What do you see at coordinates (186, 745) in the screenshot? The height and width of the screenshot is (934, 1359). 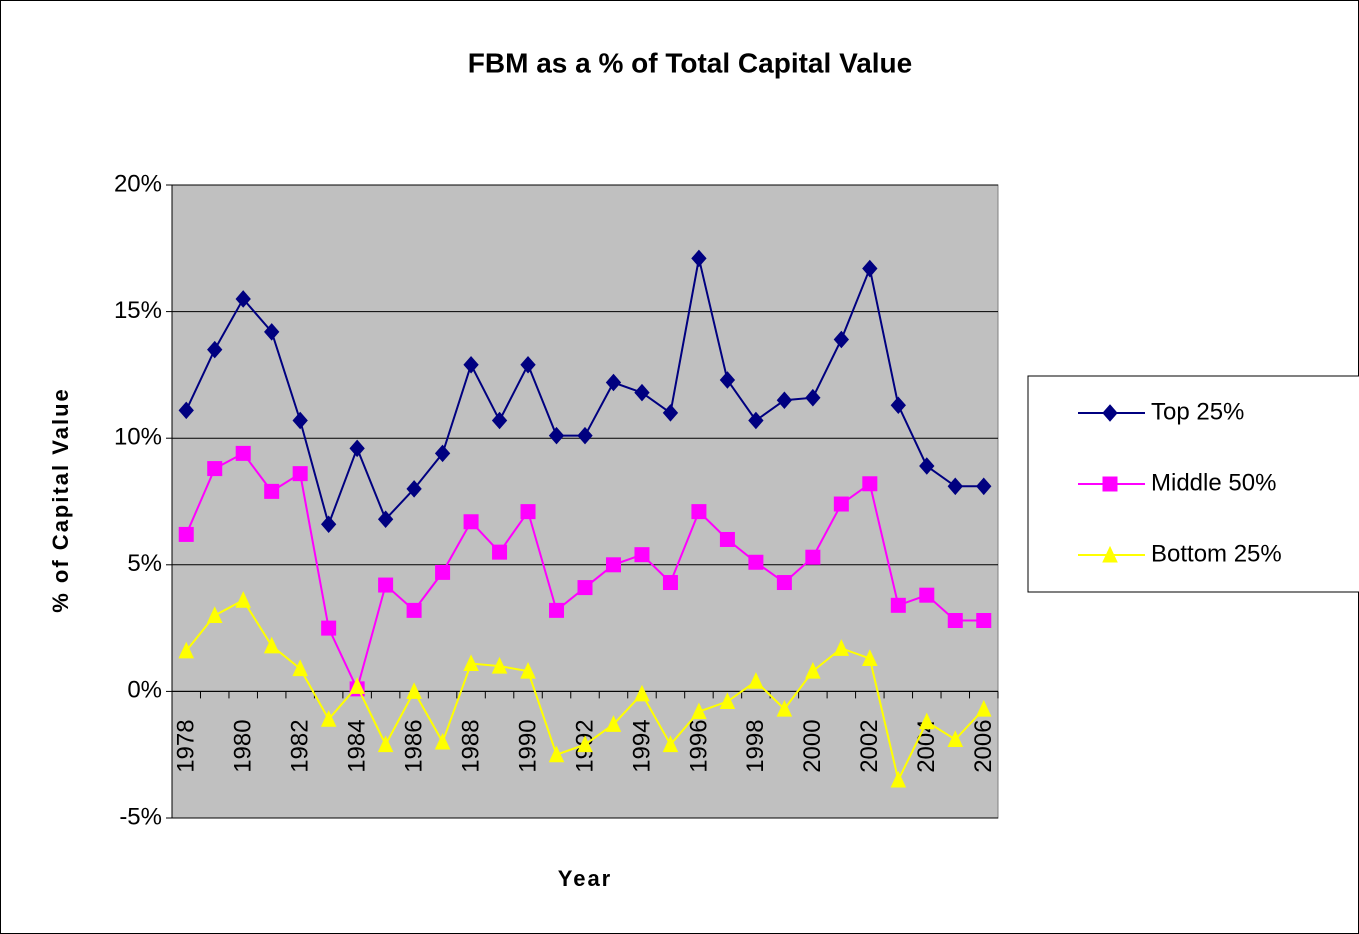 I see `x-tick-label: 1978` at bounding box center [186, 745].